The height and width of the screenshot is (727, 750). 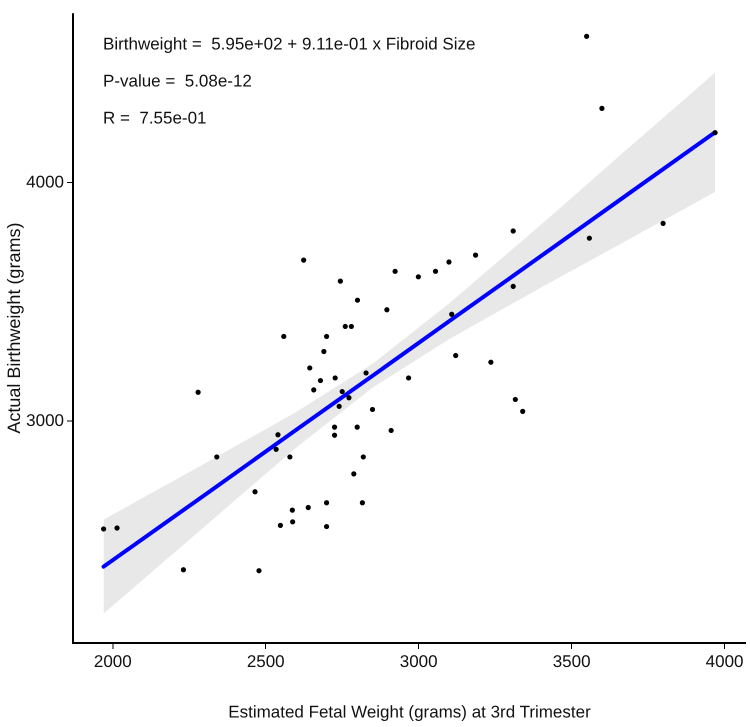 I want to click on y-axis-title: Actual Birthweight (grams), so click(x=14, y=328).